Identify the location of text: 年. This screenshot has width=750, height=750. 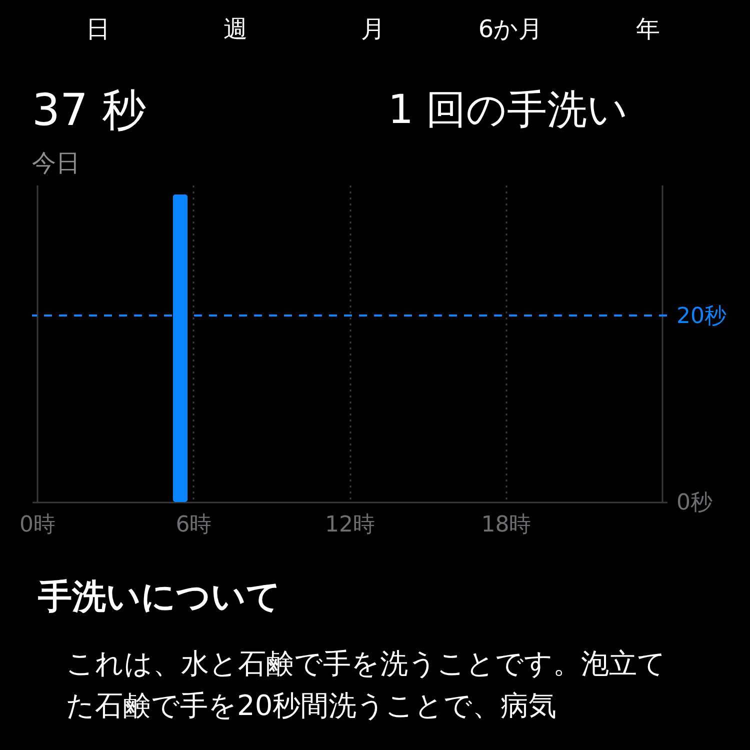
(648, 29).